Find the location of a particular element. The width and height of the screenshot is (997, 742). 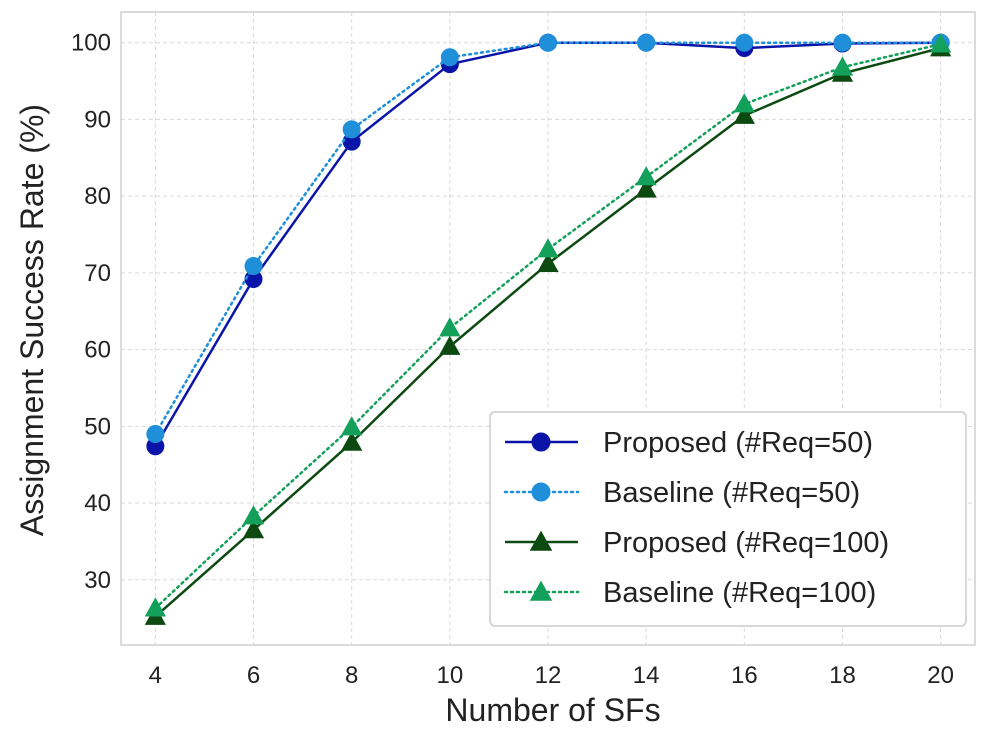

y-tick-label: 50 is located at coordinates (97, 426).